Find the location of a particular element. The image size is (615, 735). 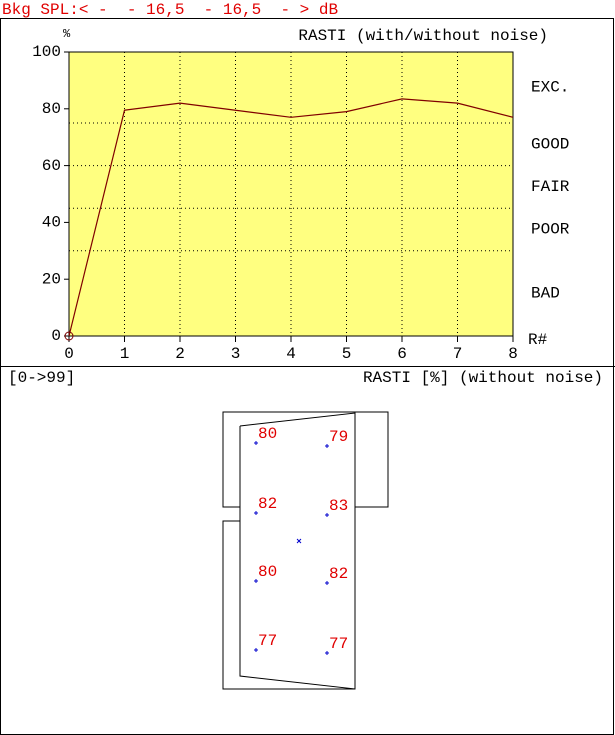

x-tick-label: 4 is located at coordinates (291, 354).